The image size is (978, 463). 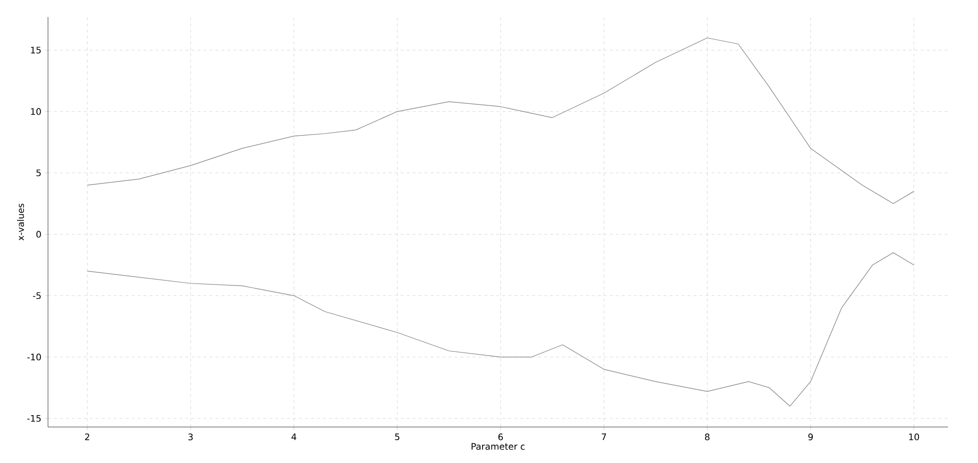 I want to click on y-tick-label: 10, so click(x=36, y=111).